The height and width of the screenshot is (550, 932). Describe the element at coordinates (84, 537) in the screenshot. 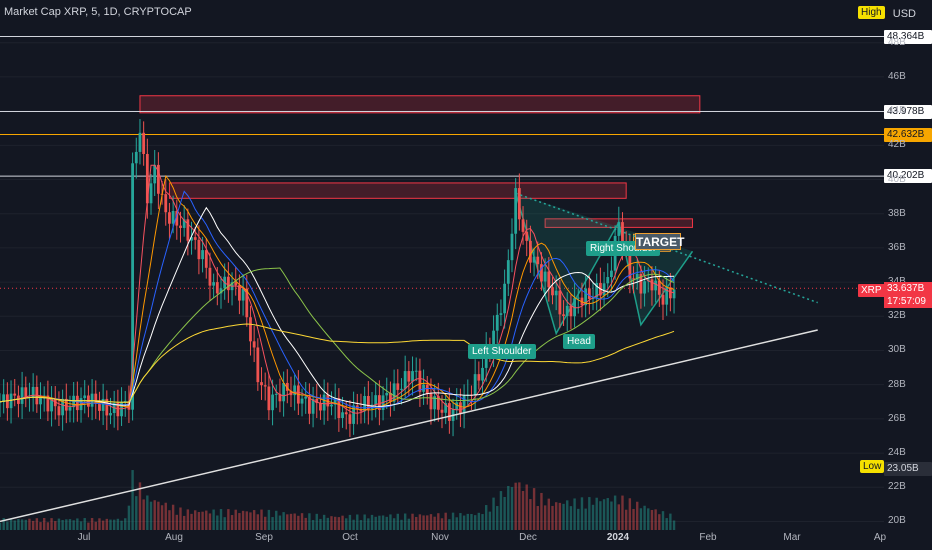

I see `time-tick-label: Jul` at that location.